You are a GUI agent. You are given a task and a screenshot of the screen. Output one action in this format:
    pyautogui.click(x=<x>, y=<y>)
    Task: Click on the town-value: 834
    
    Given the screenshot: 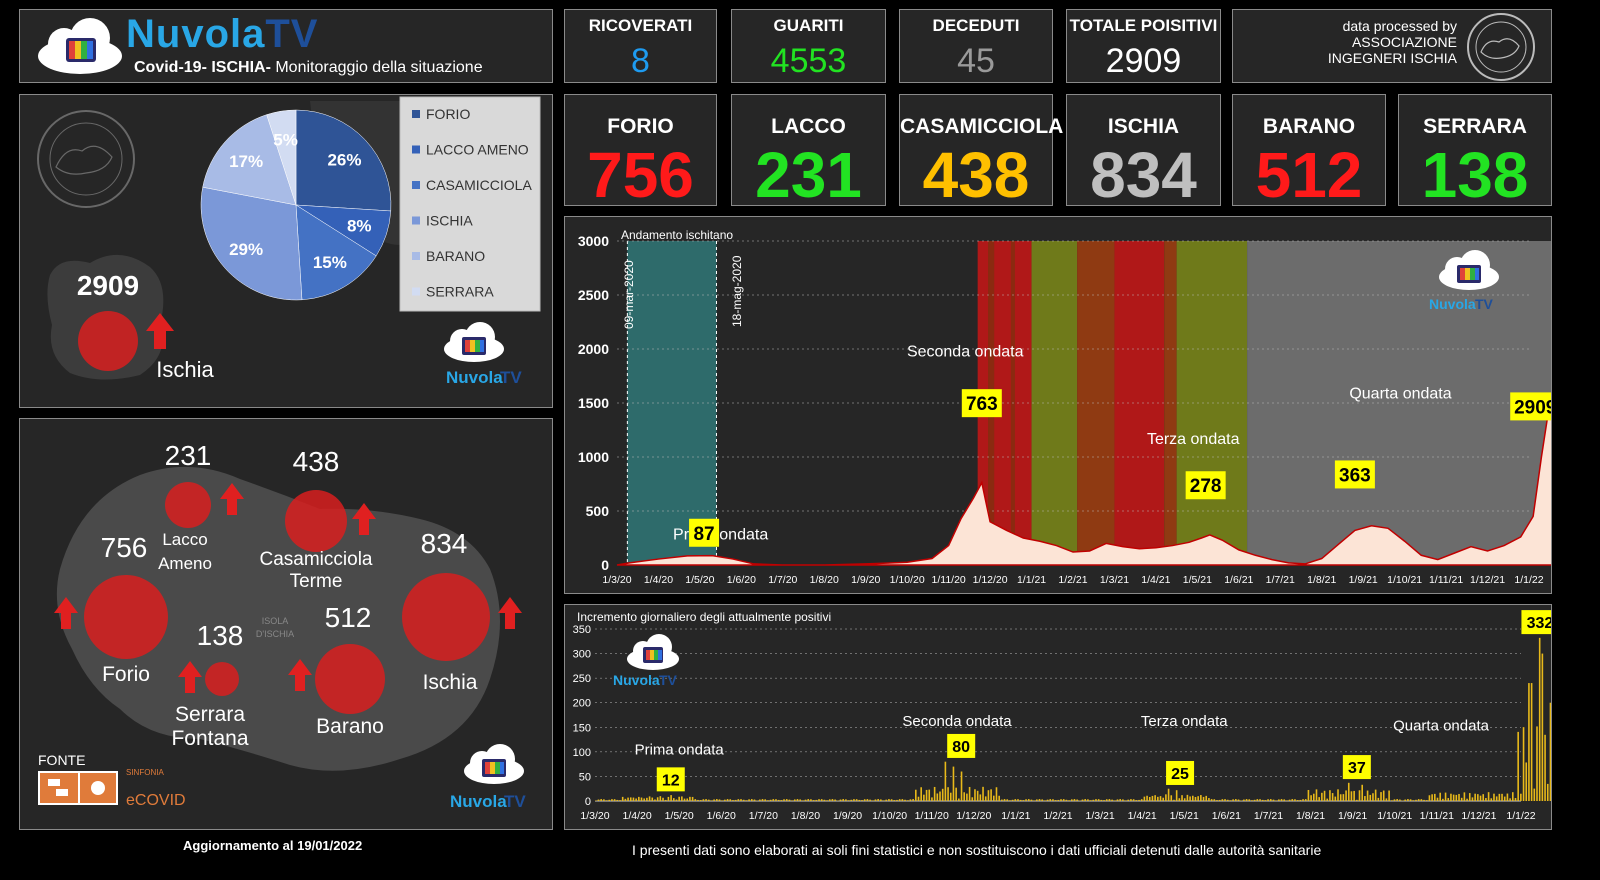 What is the action you would take?
    pyautogui.click(x=1143, y=175)
    